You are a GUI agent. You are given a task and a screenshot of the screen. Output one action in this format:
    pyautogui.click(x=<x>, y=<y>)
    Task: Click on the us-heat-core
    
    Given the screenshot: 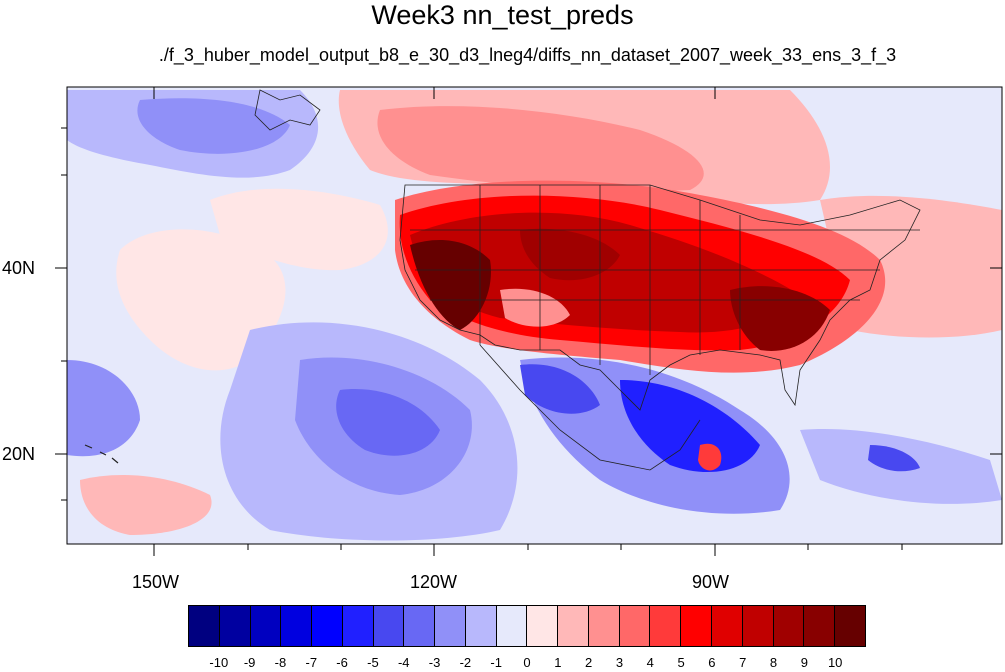 What is the action you would take?
    pyautogui.click(x=450, y=285)
    